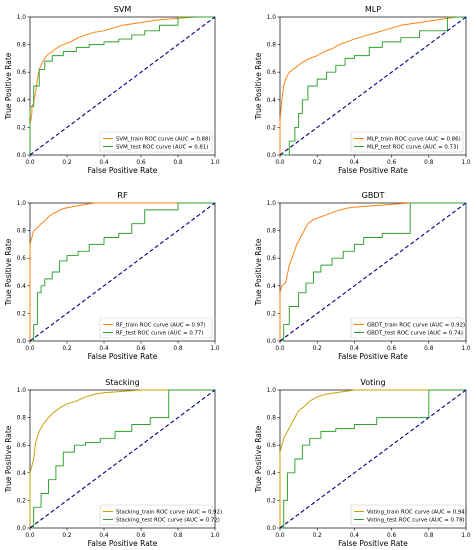  I want to click on svm-x-tick-label: 0.4, so click(104, 163).